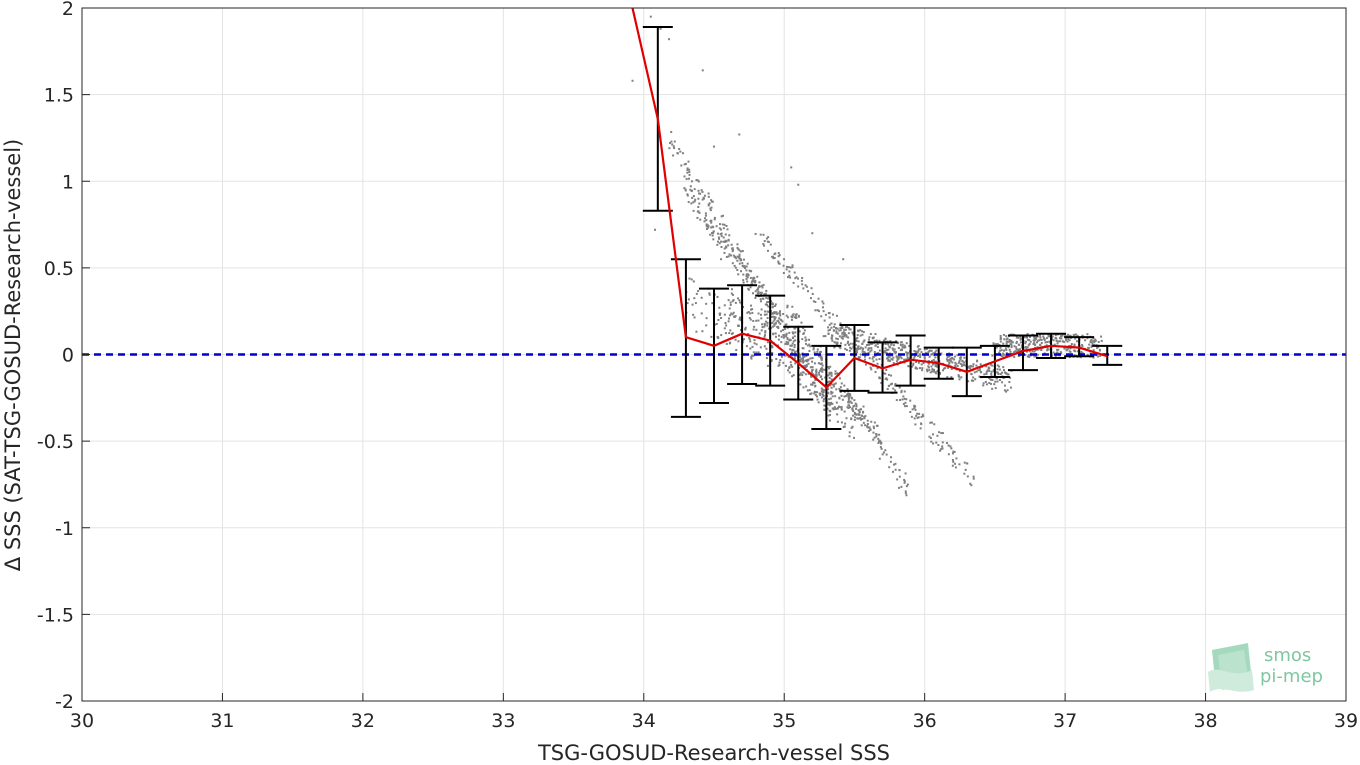 This screenshot has width=1360, height=765. I want to click on y-tick-label: -1.5, so click(55, 615).